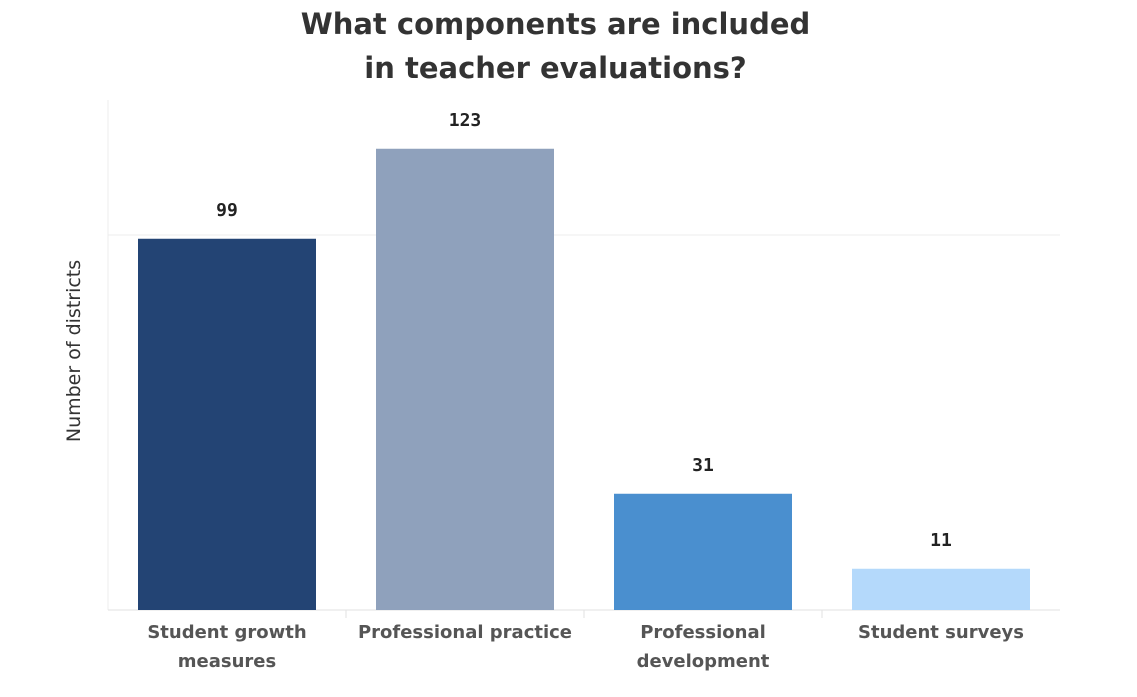 This screenshot has height=697, width=1137. I want to click on x-tick-label: Professional practice, so click(465, 632).